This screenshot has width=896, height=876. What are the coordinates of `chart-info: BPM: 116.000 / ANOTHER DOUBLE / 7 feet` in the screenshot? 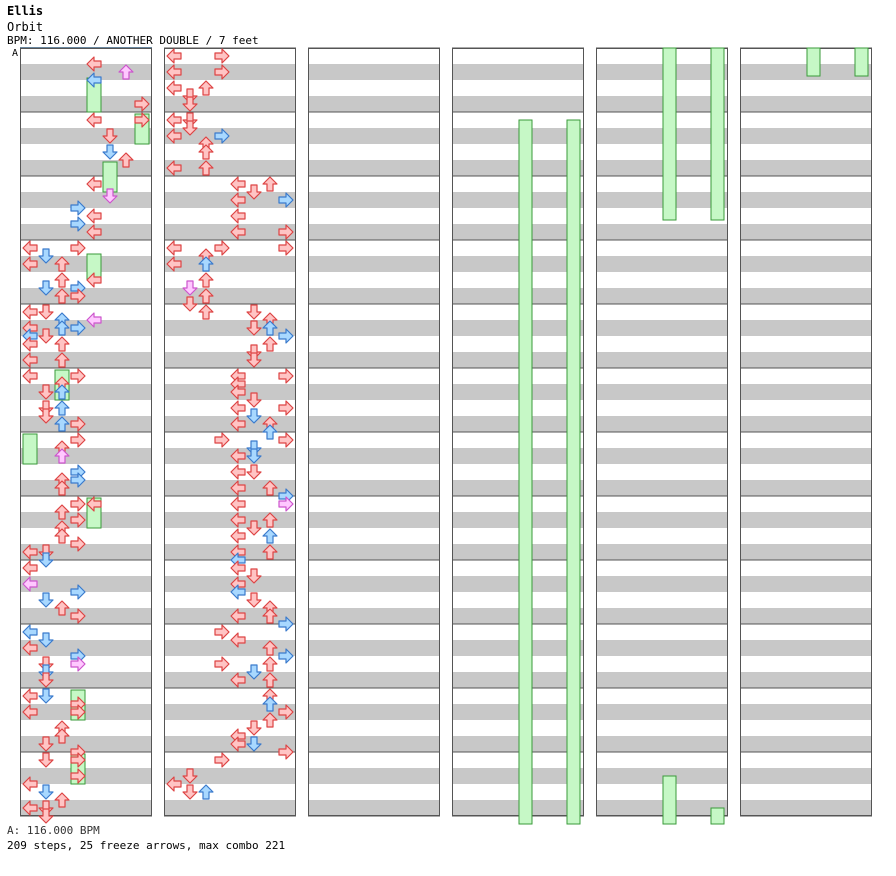 It's located at (133, 40).